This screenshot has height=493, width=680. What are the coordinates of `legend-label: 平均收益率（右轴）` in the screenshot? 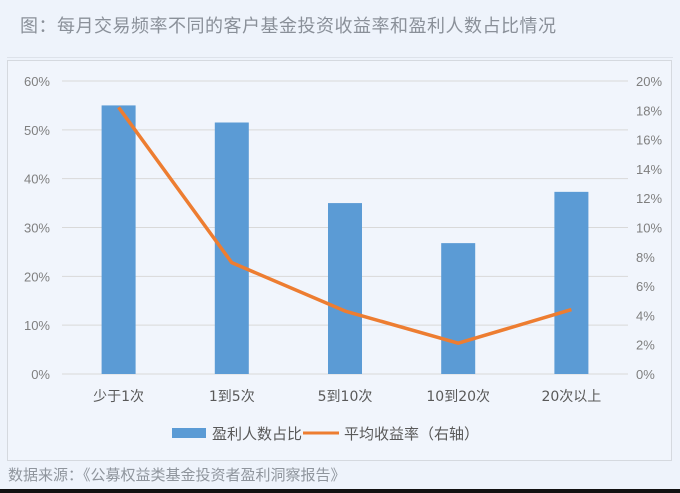 It's located at (411, 434).